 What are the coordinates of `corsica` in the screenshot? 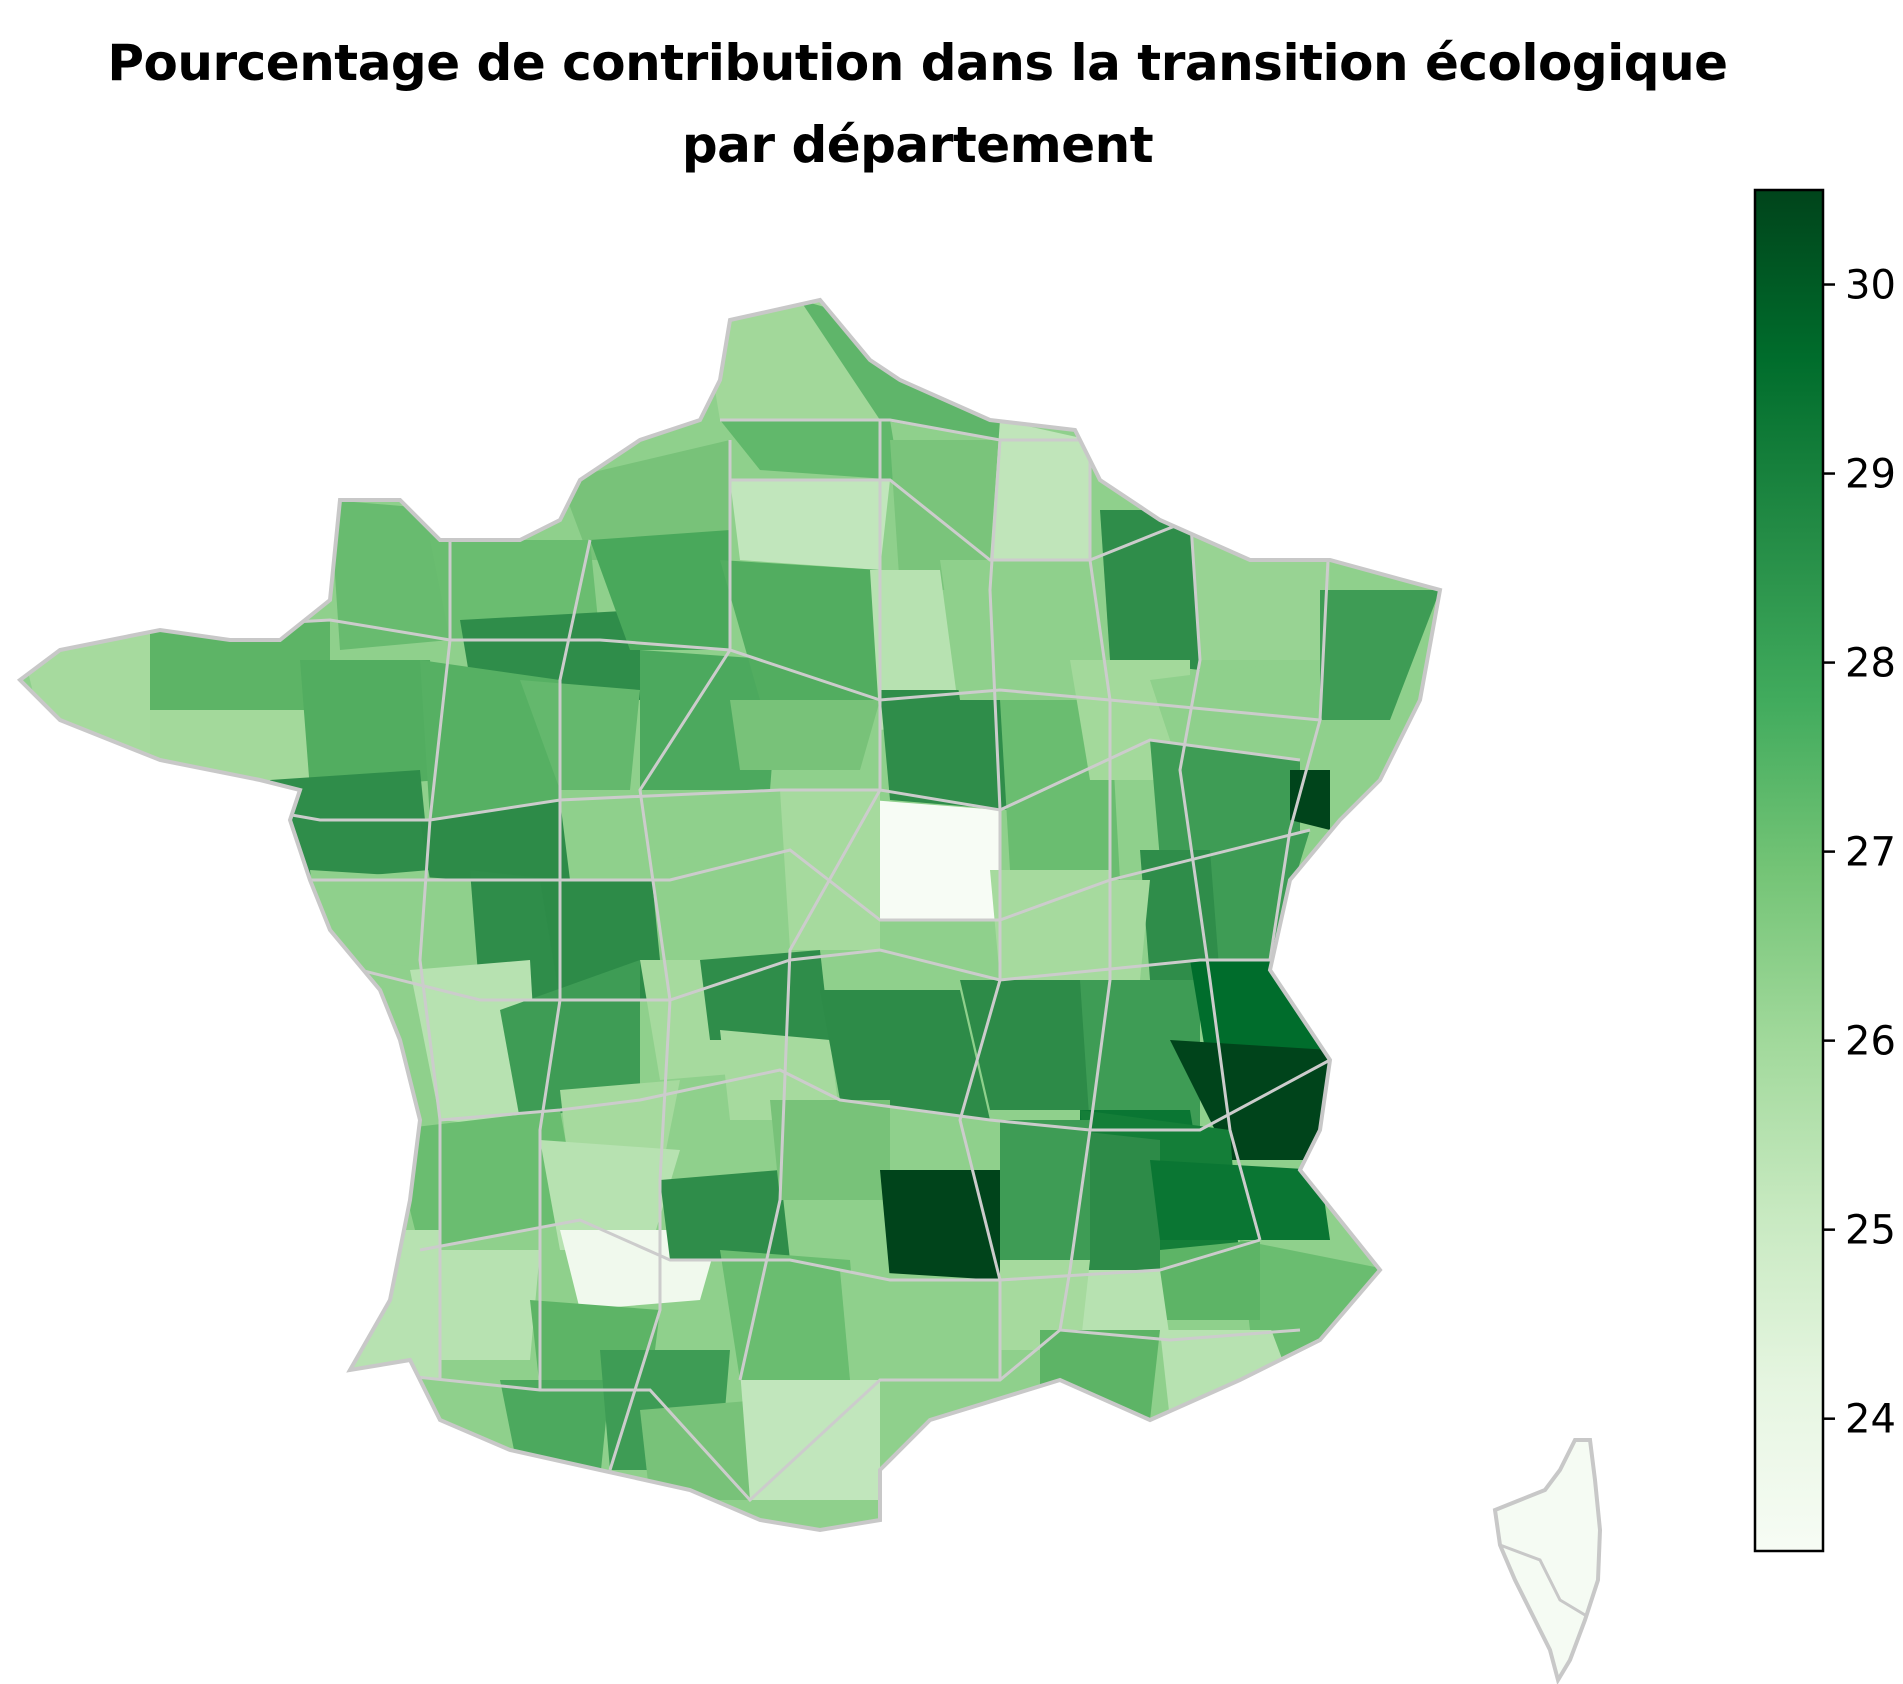 It's located at (1547, 1561).